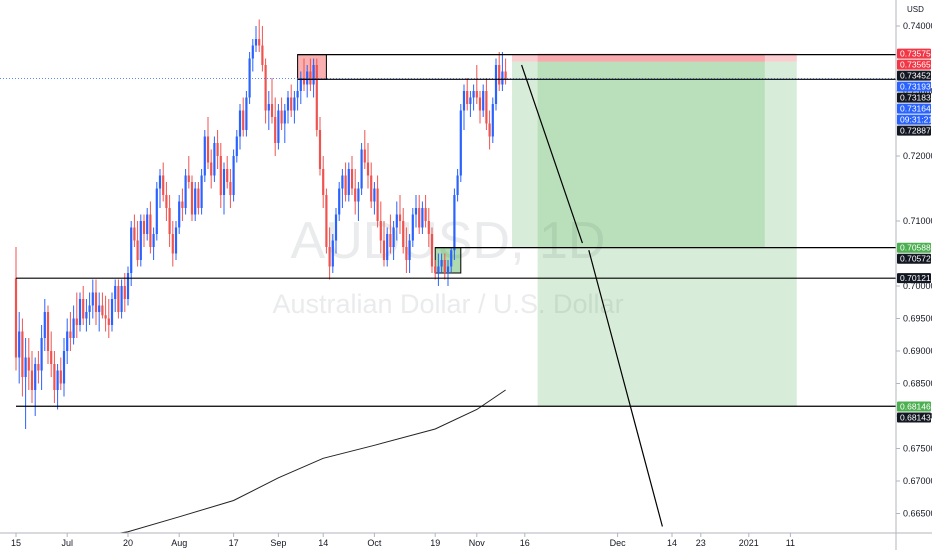  What do you see at coordinates (447, 304) in the screenshot?
I see `watermark-name: Australian Dollar / U.S. Dollar` at bounding box center [447, 304].